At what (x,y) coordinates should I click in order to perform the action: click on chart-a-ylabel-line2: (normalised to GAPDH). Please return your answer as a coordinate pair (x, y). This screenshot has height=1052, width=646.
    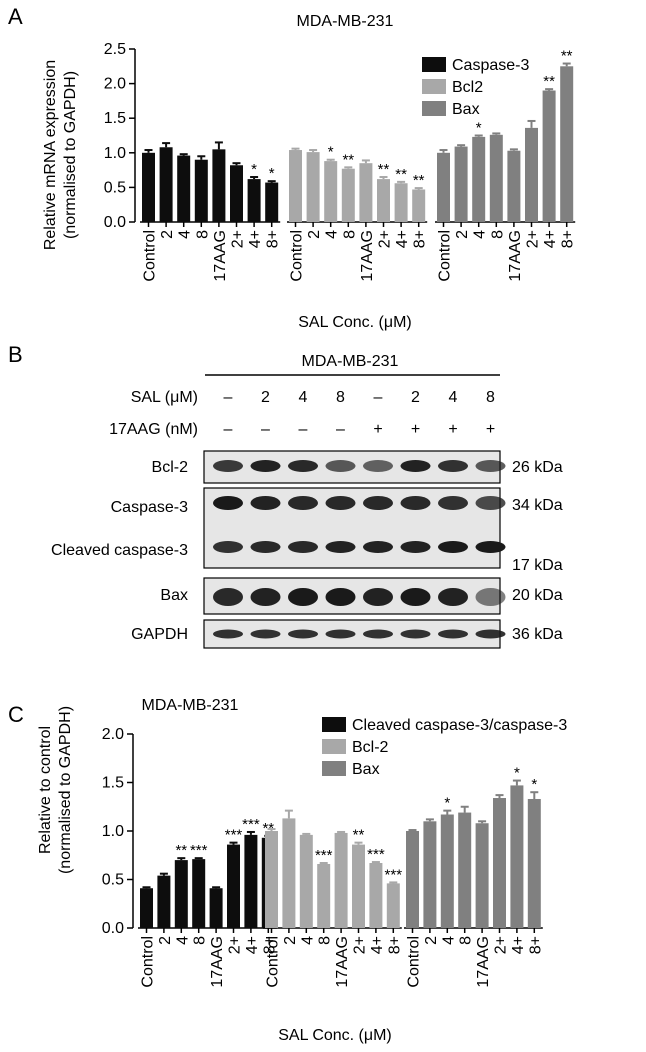
    Looking at the image, I should click on (70, 155).